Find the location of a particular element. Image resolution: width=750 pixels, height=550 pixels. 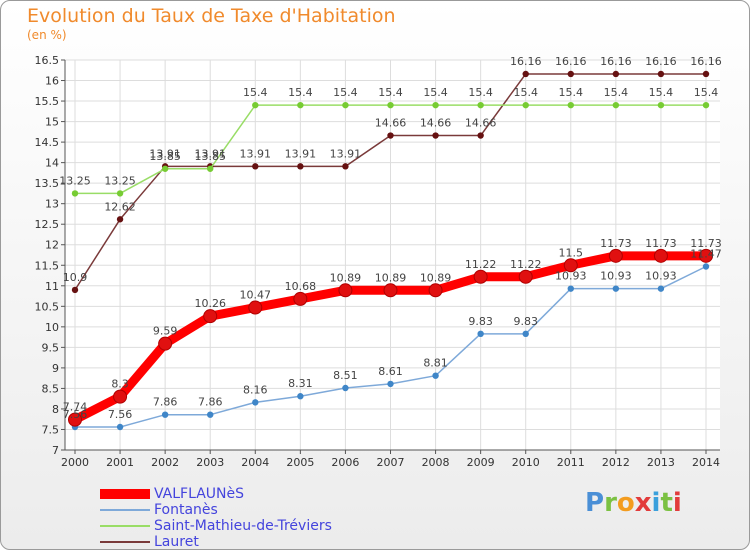

data-label-series-0: 10.47 is located at coordinates (256, 295).